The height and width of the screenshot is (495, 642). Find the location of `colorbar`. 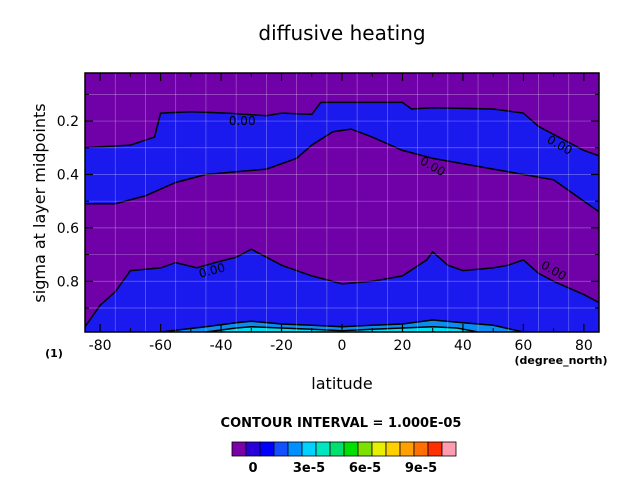

colorbar is located at coordinates (344, 449).